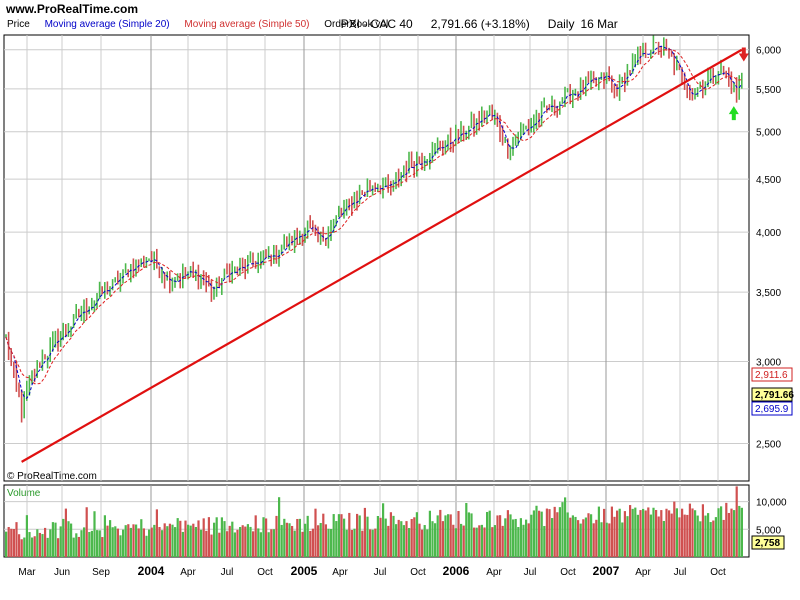  What do you see at coordinates (480, 24) in the screenshot?
I see `last-change: 2,791.66 (+3.18%)` at bounding box center [480, 24].